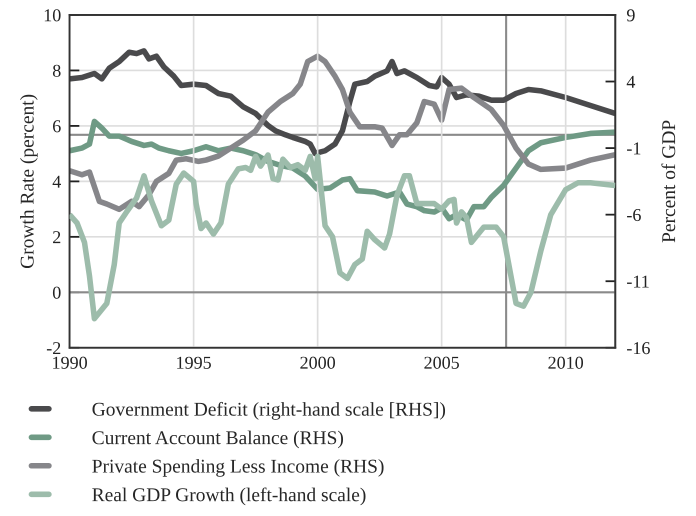 The height and width of the screenshot is (516, 696). Describe the element at coordinates (631, 82) in the screenshot. I see `y2-tick-label: 4` at that location.